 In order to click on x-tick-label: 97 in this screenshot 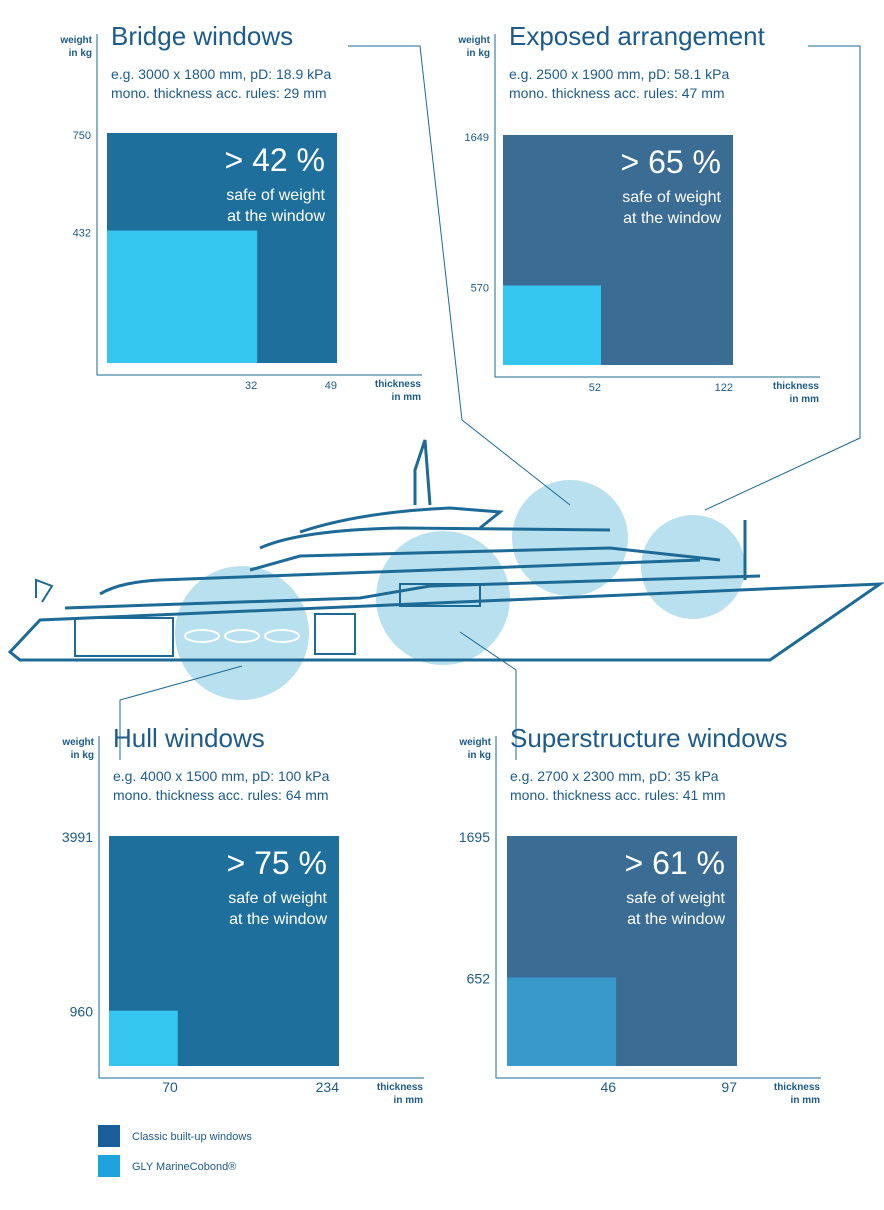, I will do `click(729, 1087)`.